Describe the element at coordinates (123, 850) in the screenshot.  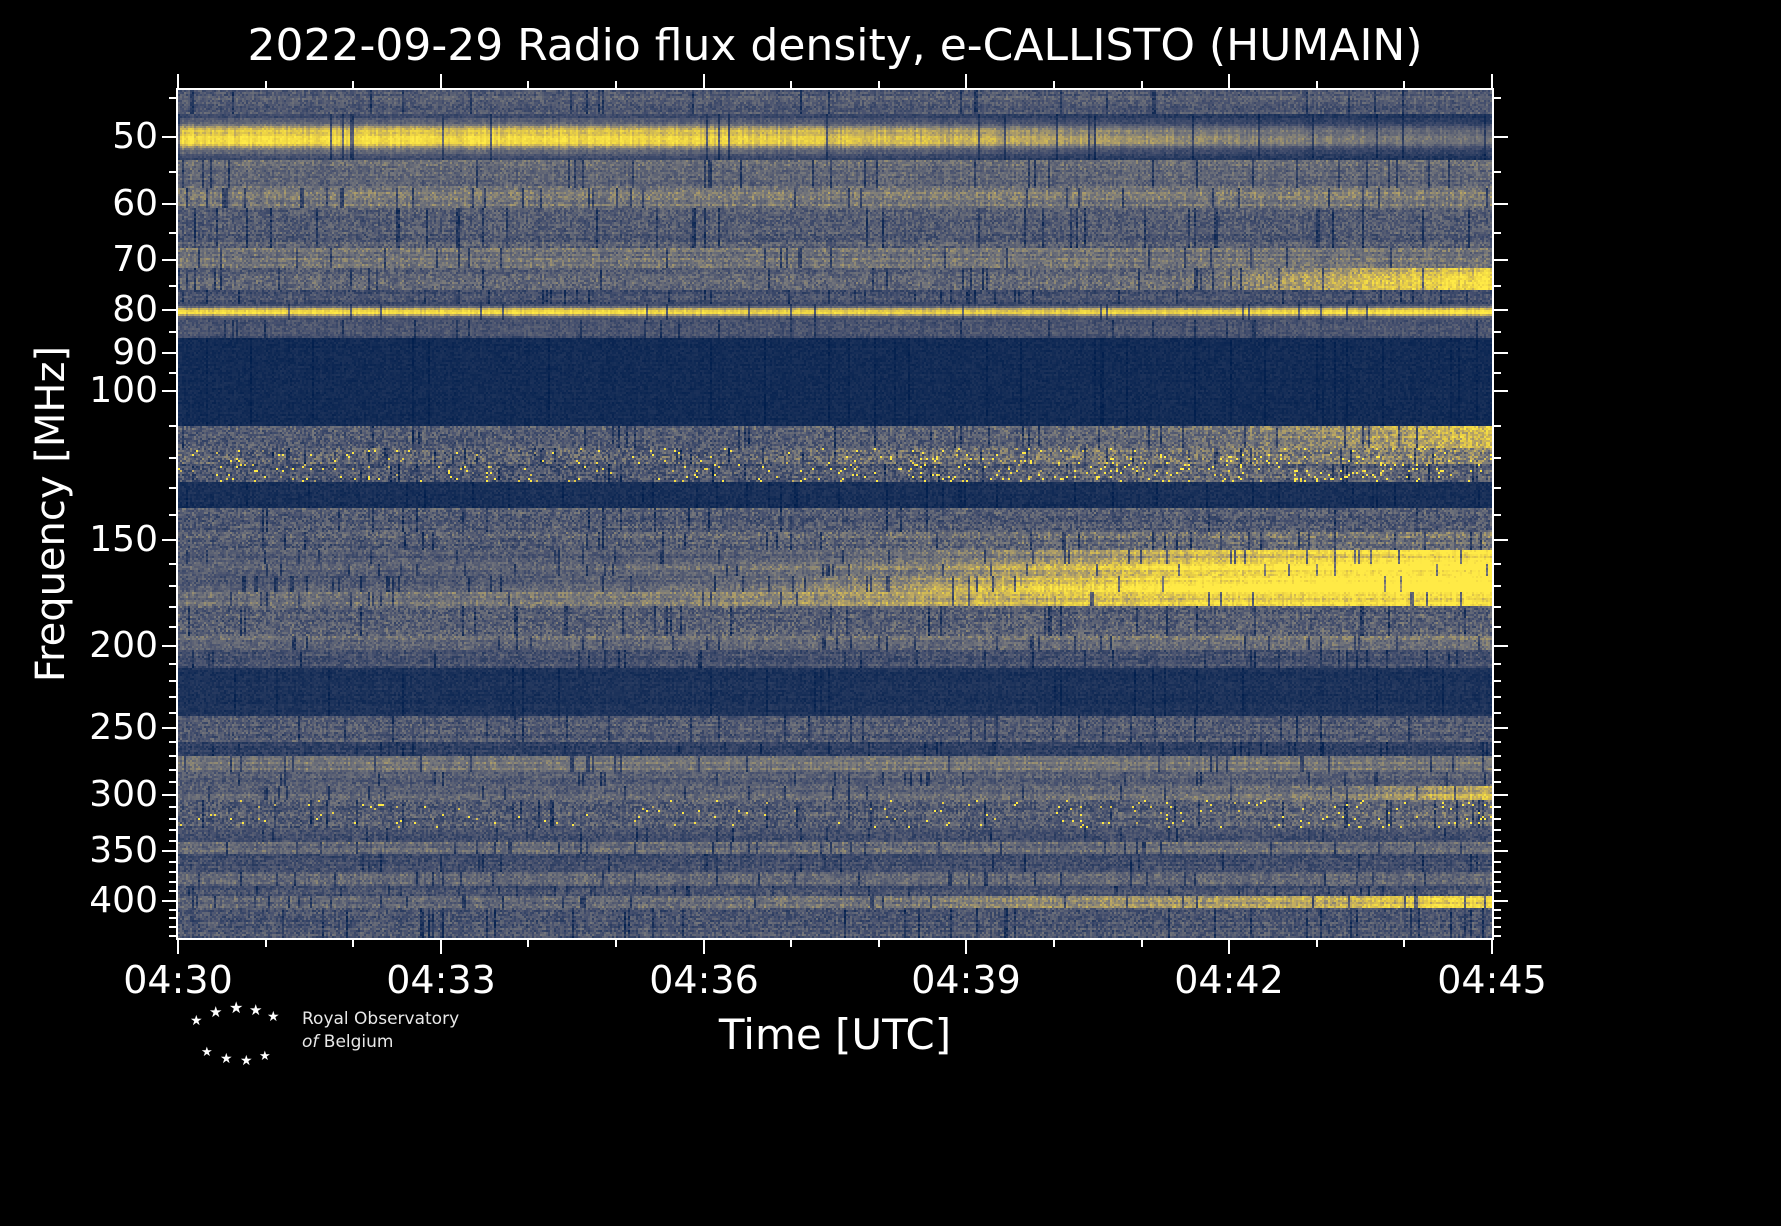
I see `y-tick-label: 350` at that location.